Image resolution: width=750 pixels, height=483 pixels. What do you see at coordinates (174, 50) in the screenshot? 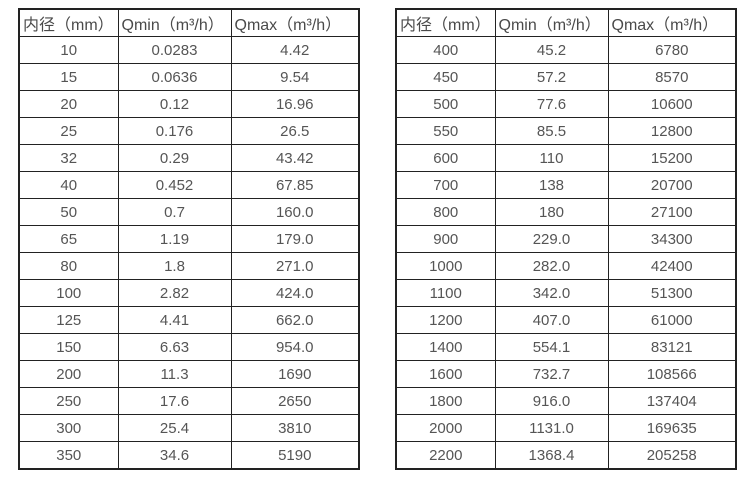
I see `table-cell: 0.0283` at bounding box center [174, 50].